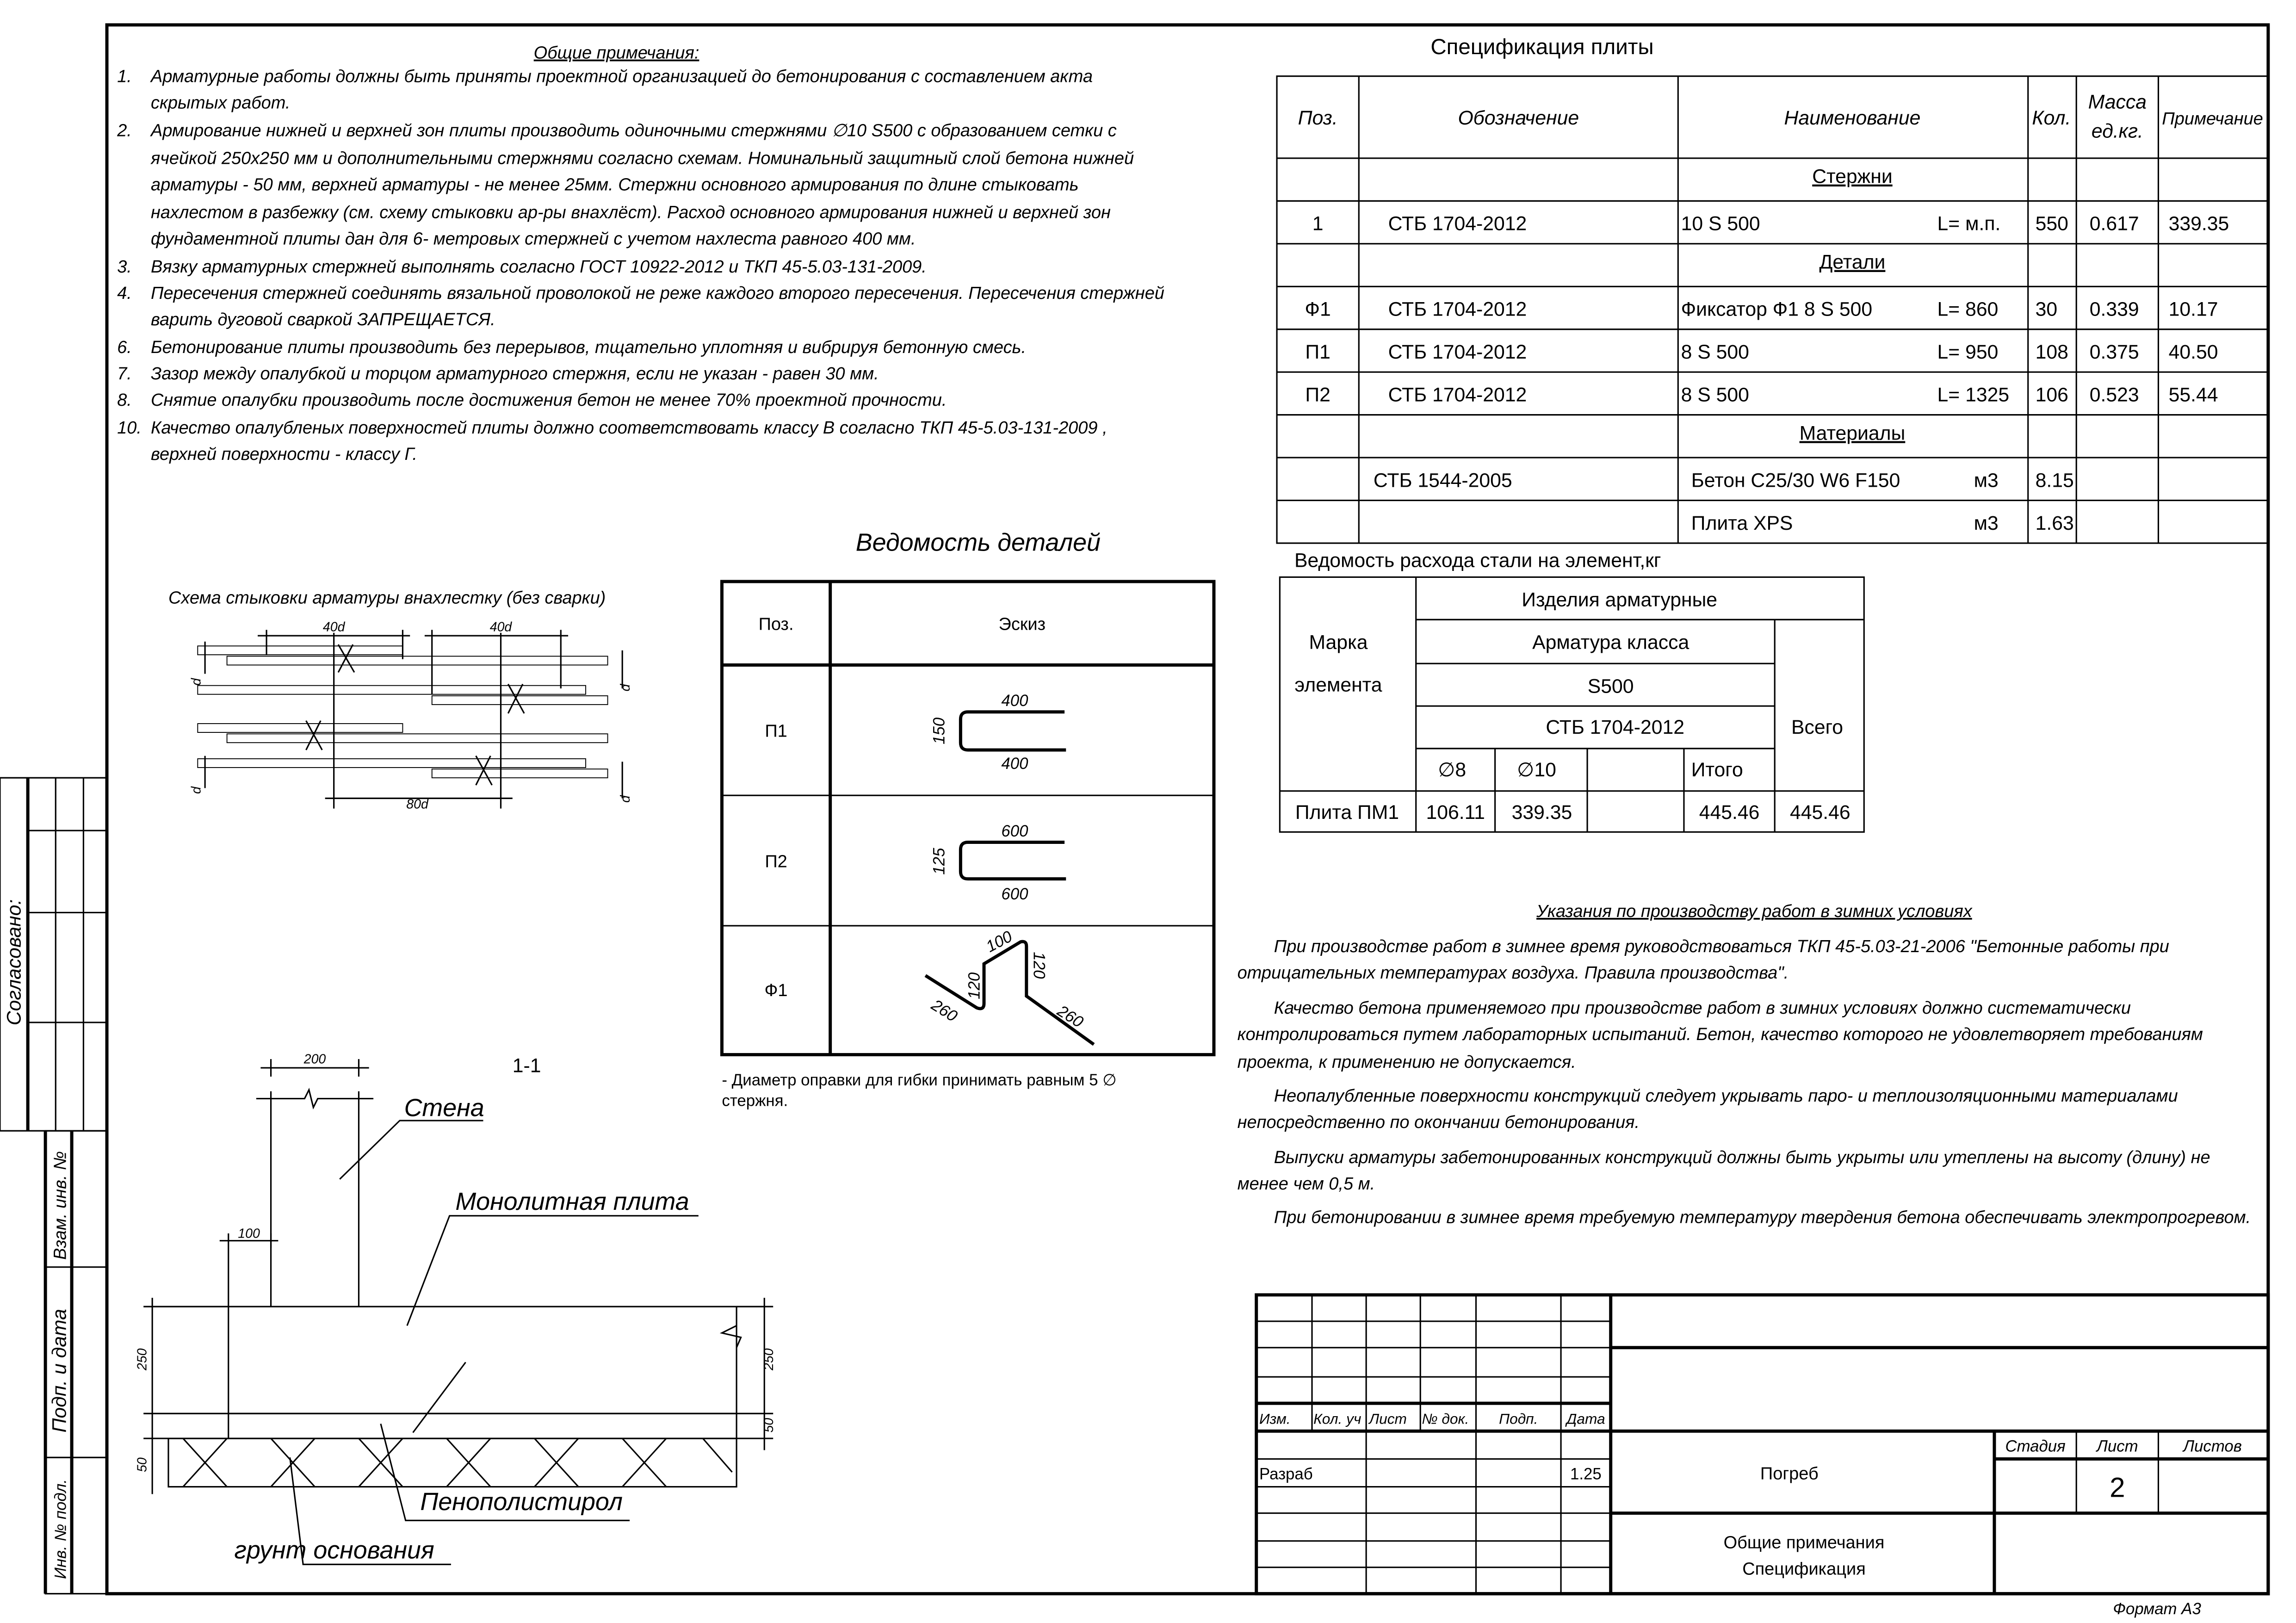 This screenshot has width=2296, height=1623. What do you see at coordinates (2052, 224) in the screenshot?
I see `spec-qty: 550` at bounding box center [2052, 224].